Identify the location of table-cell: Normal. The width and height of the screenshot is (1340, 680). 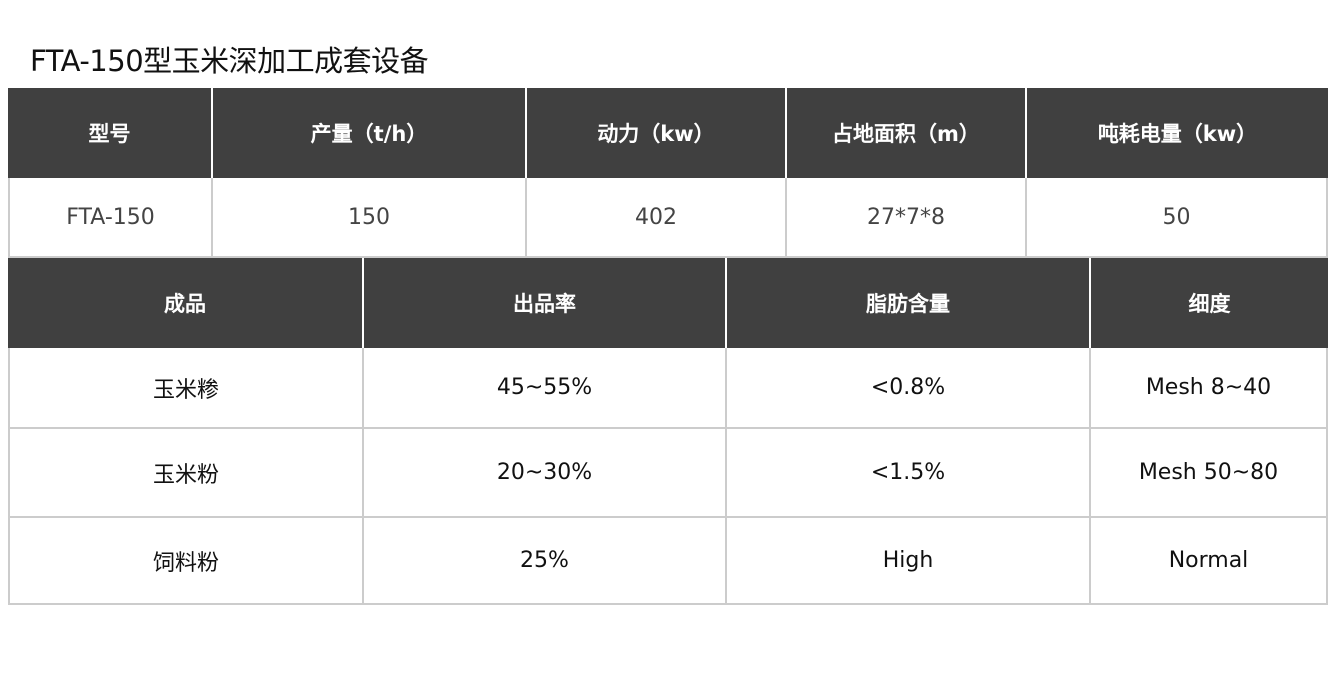
(1209, 561).